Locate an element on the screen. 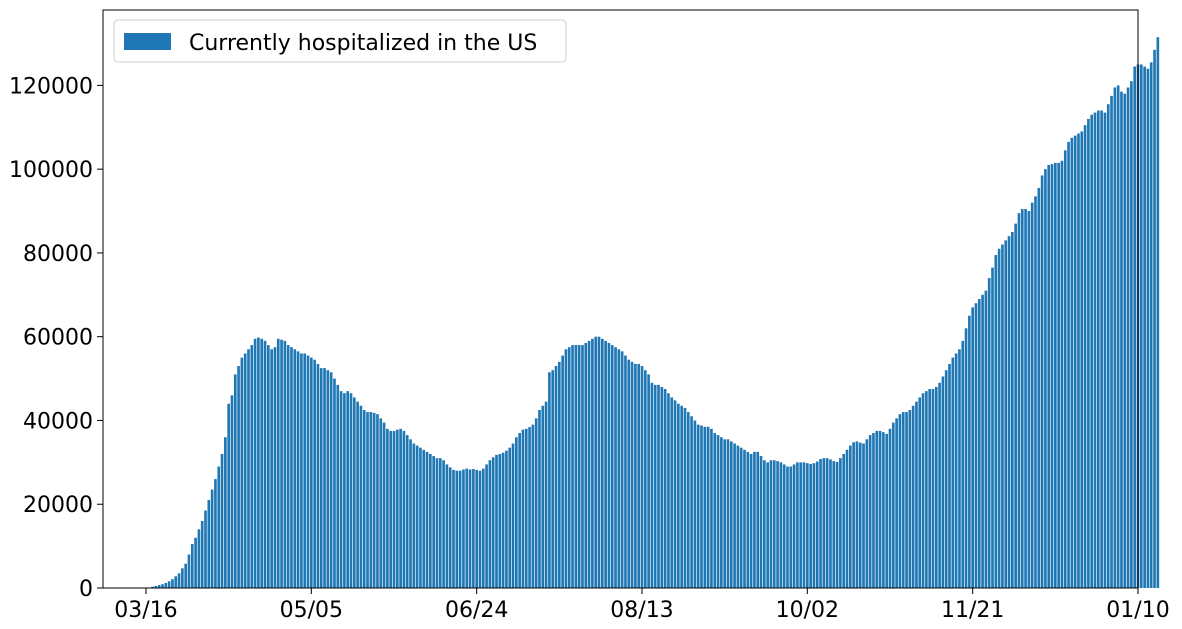 Image resolution: width=1182 pixels, height=629 pixels. y-tick-label: 100000 is located at coordinates (51, 170).